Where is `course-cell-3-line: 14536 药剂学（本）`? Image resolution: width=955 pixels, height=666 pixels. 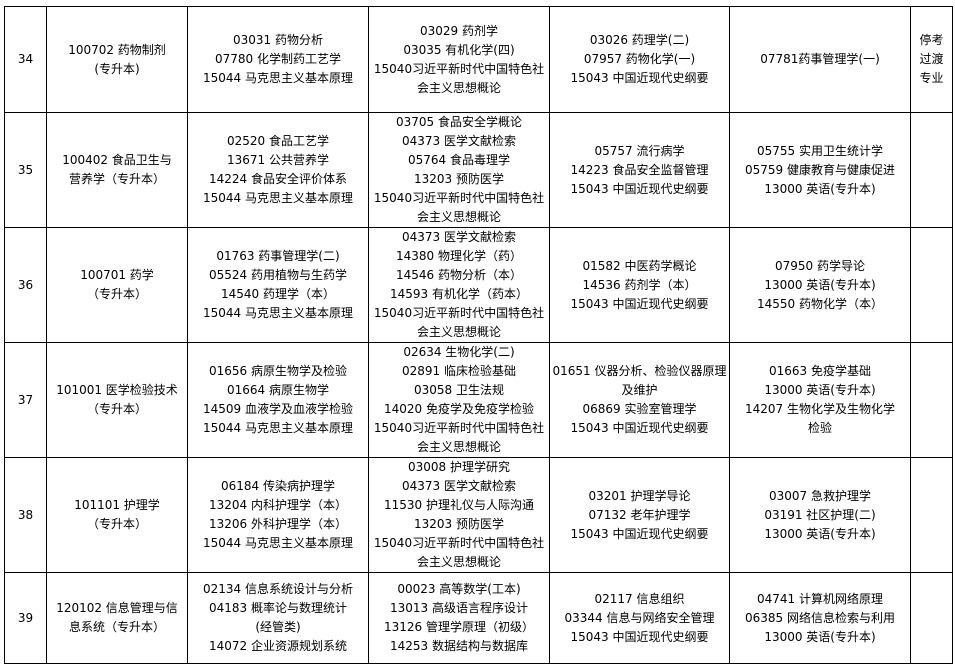
course-cell-3-line: 14536 药剂学（本） is located at coordinates (639, 284).